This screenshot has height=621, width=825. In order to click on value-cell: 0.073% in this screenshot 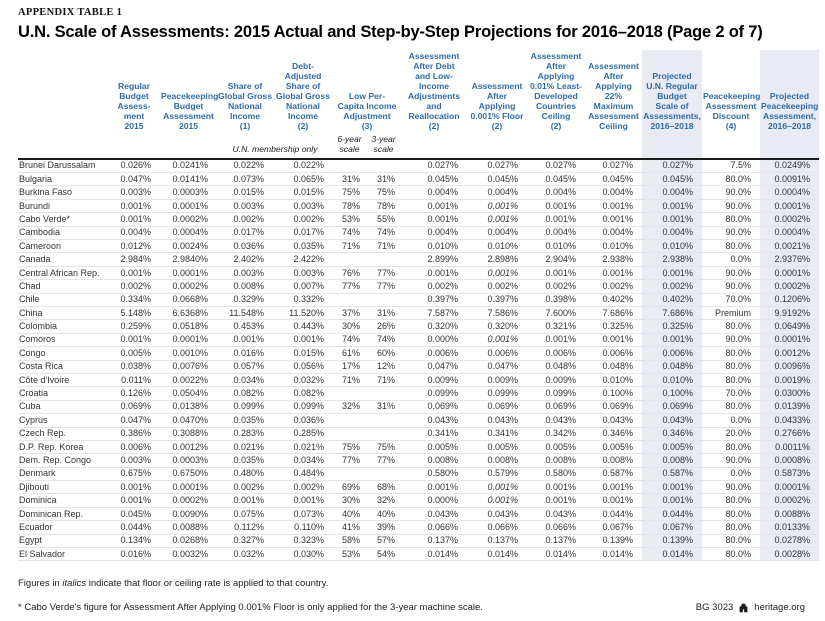, I will do `click(303, 514)`.